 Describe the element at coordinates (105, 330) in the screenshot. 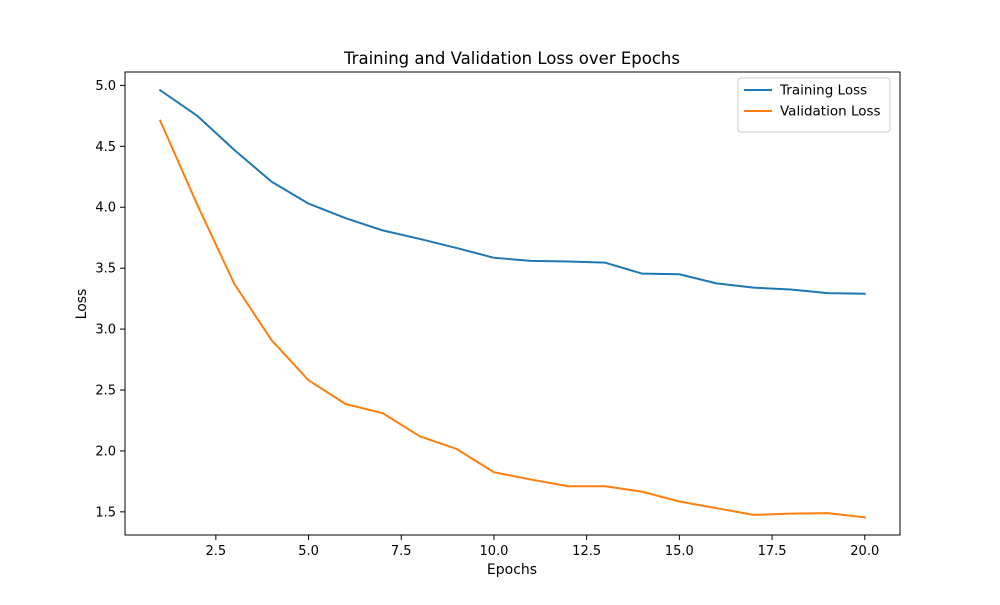

I see `y-tick-label: 3.0` at that location.